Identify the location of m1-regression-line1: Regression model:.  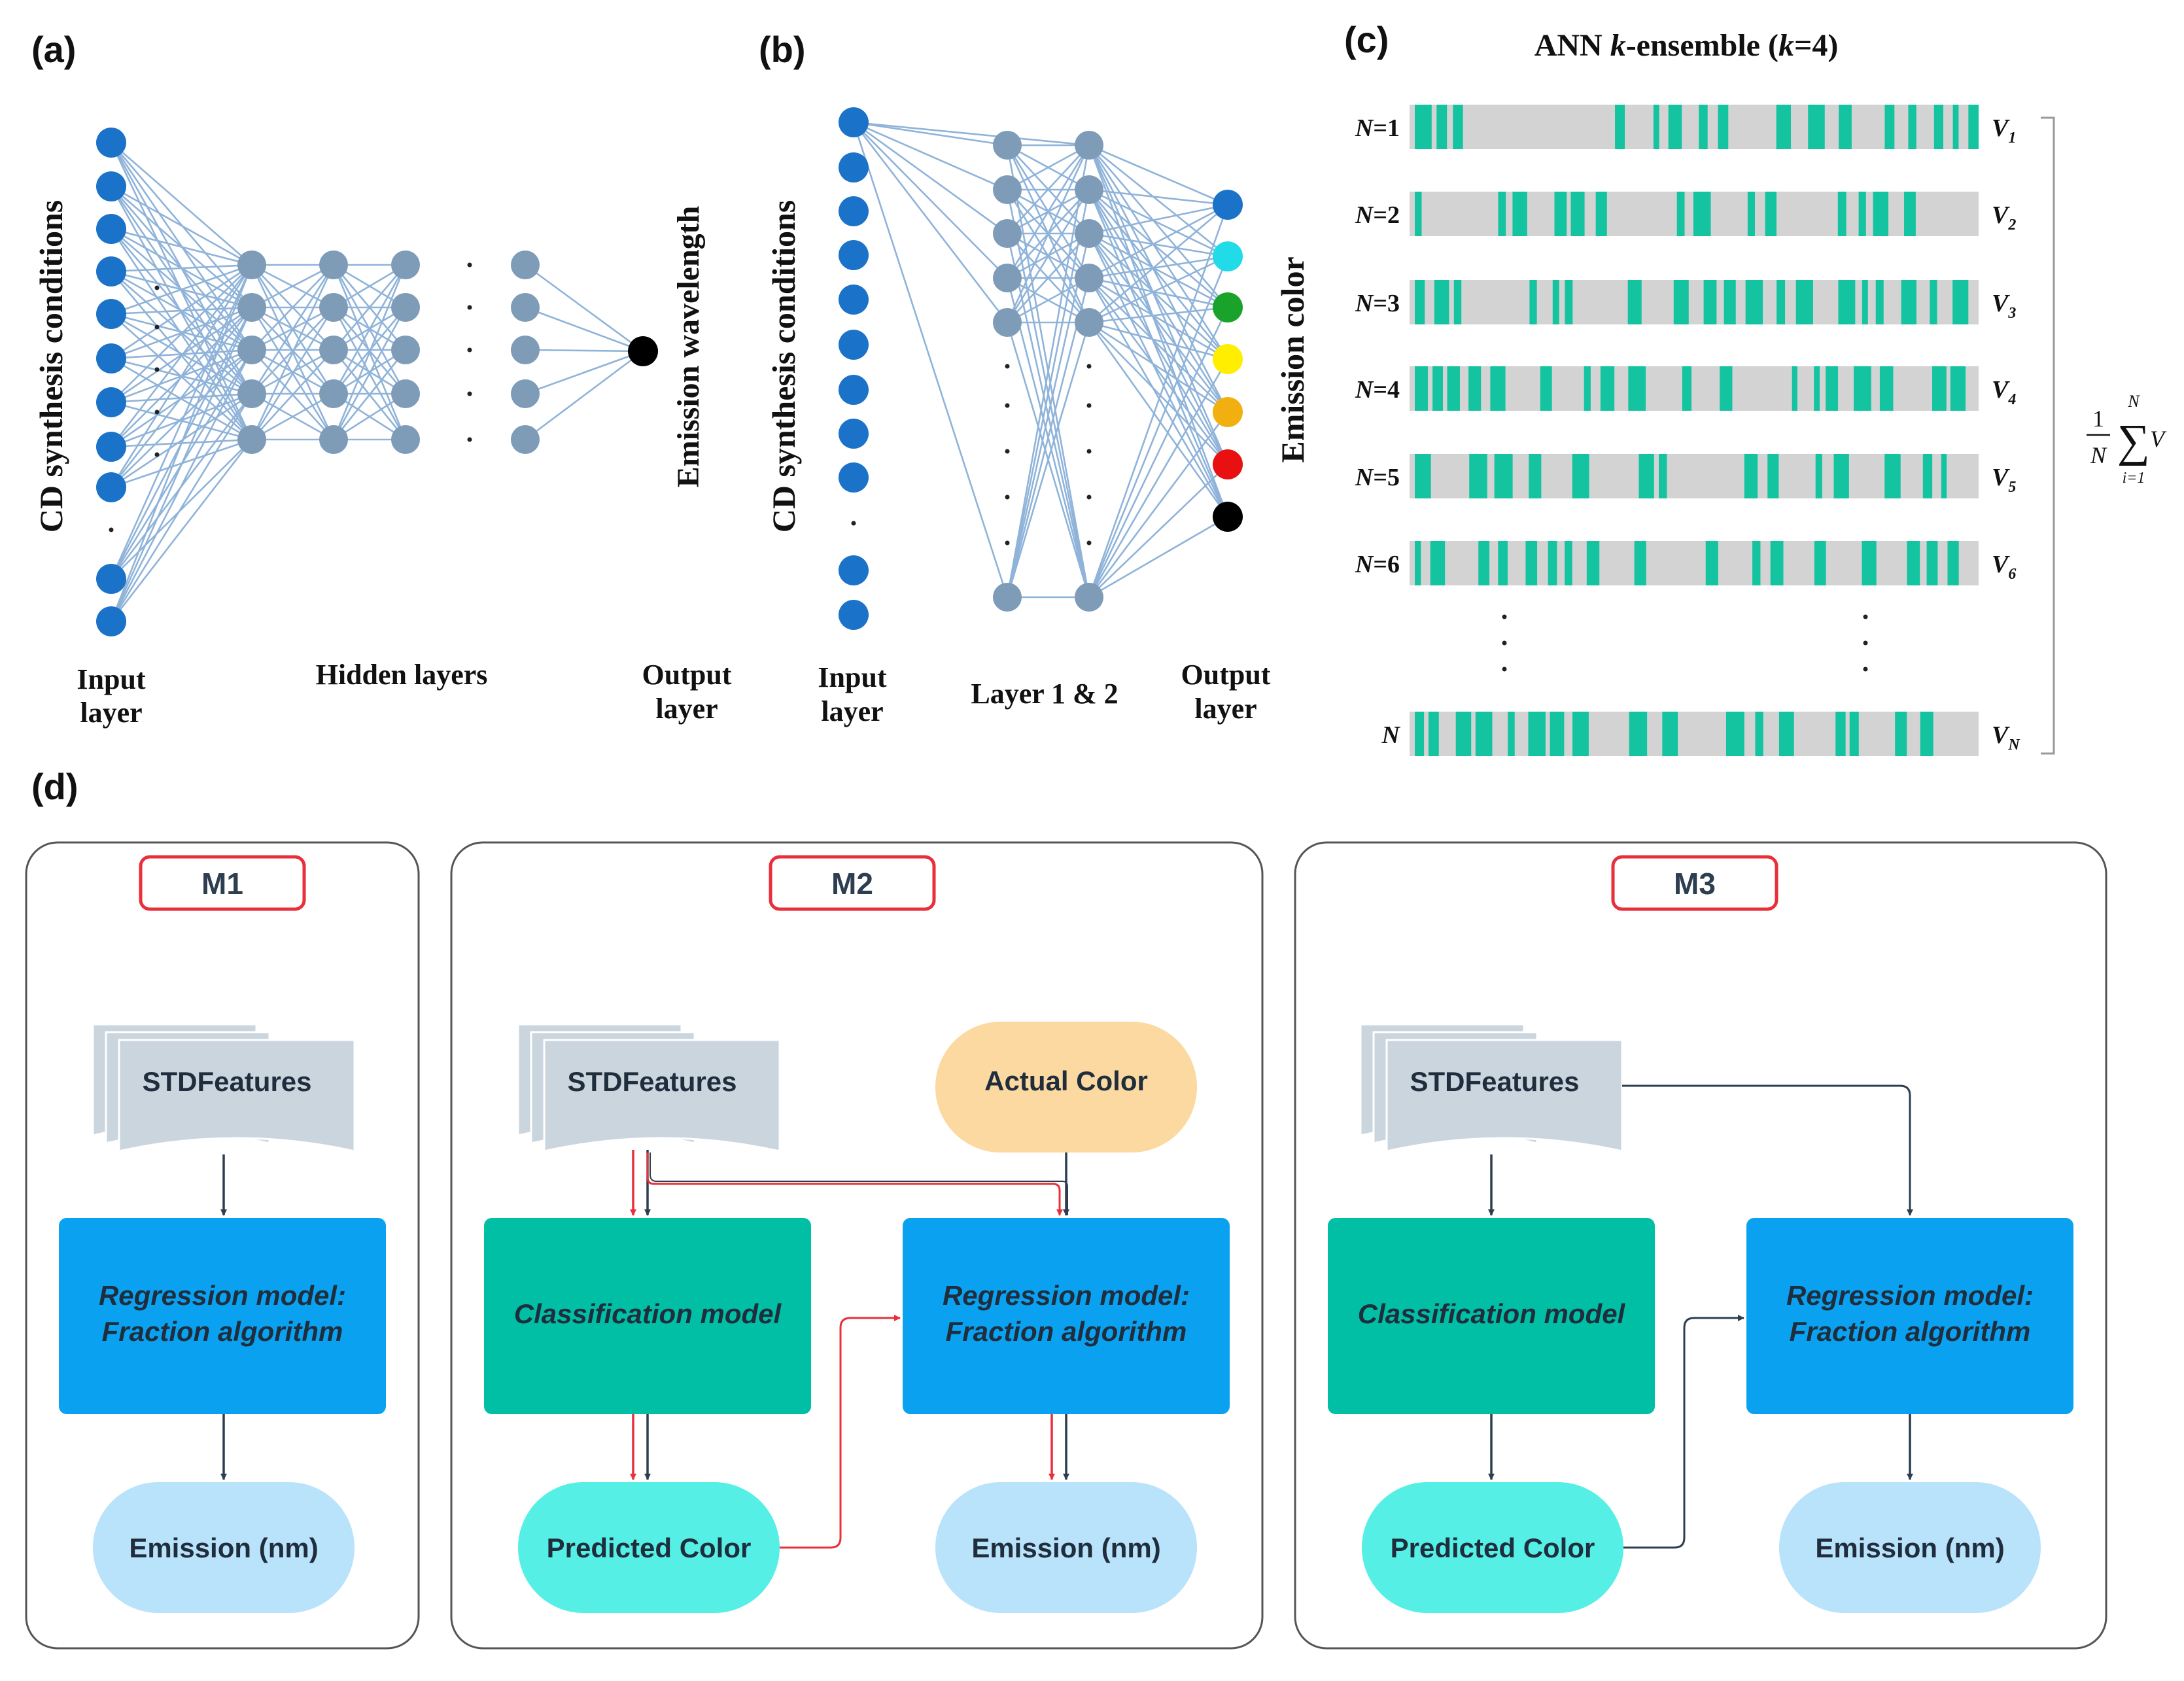
(222, 1295).